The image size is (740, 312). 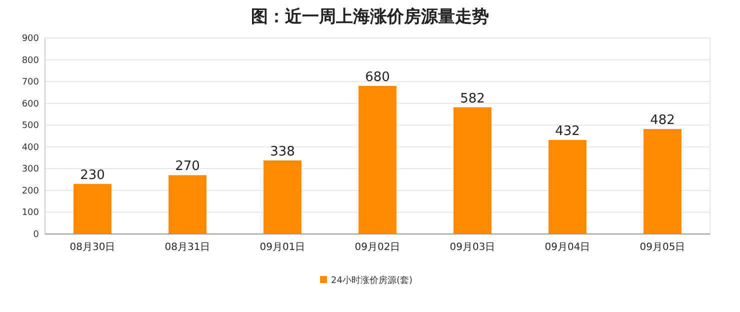 What do you see at coordinates (31, 126) in the screenshot?
I see `y-tick-label: 500` at bounding box center [31, 126].